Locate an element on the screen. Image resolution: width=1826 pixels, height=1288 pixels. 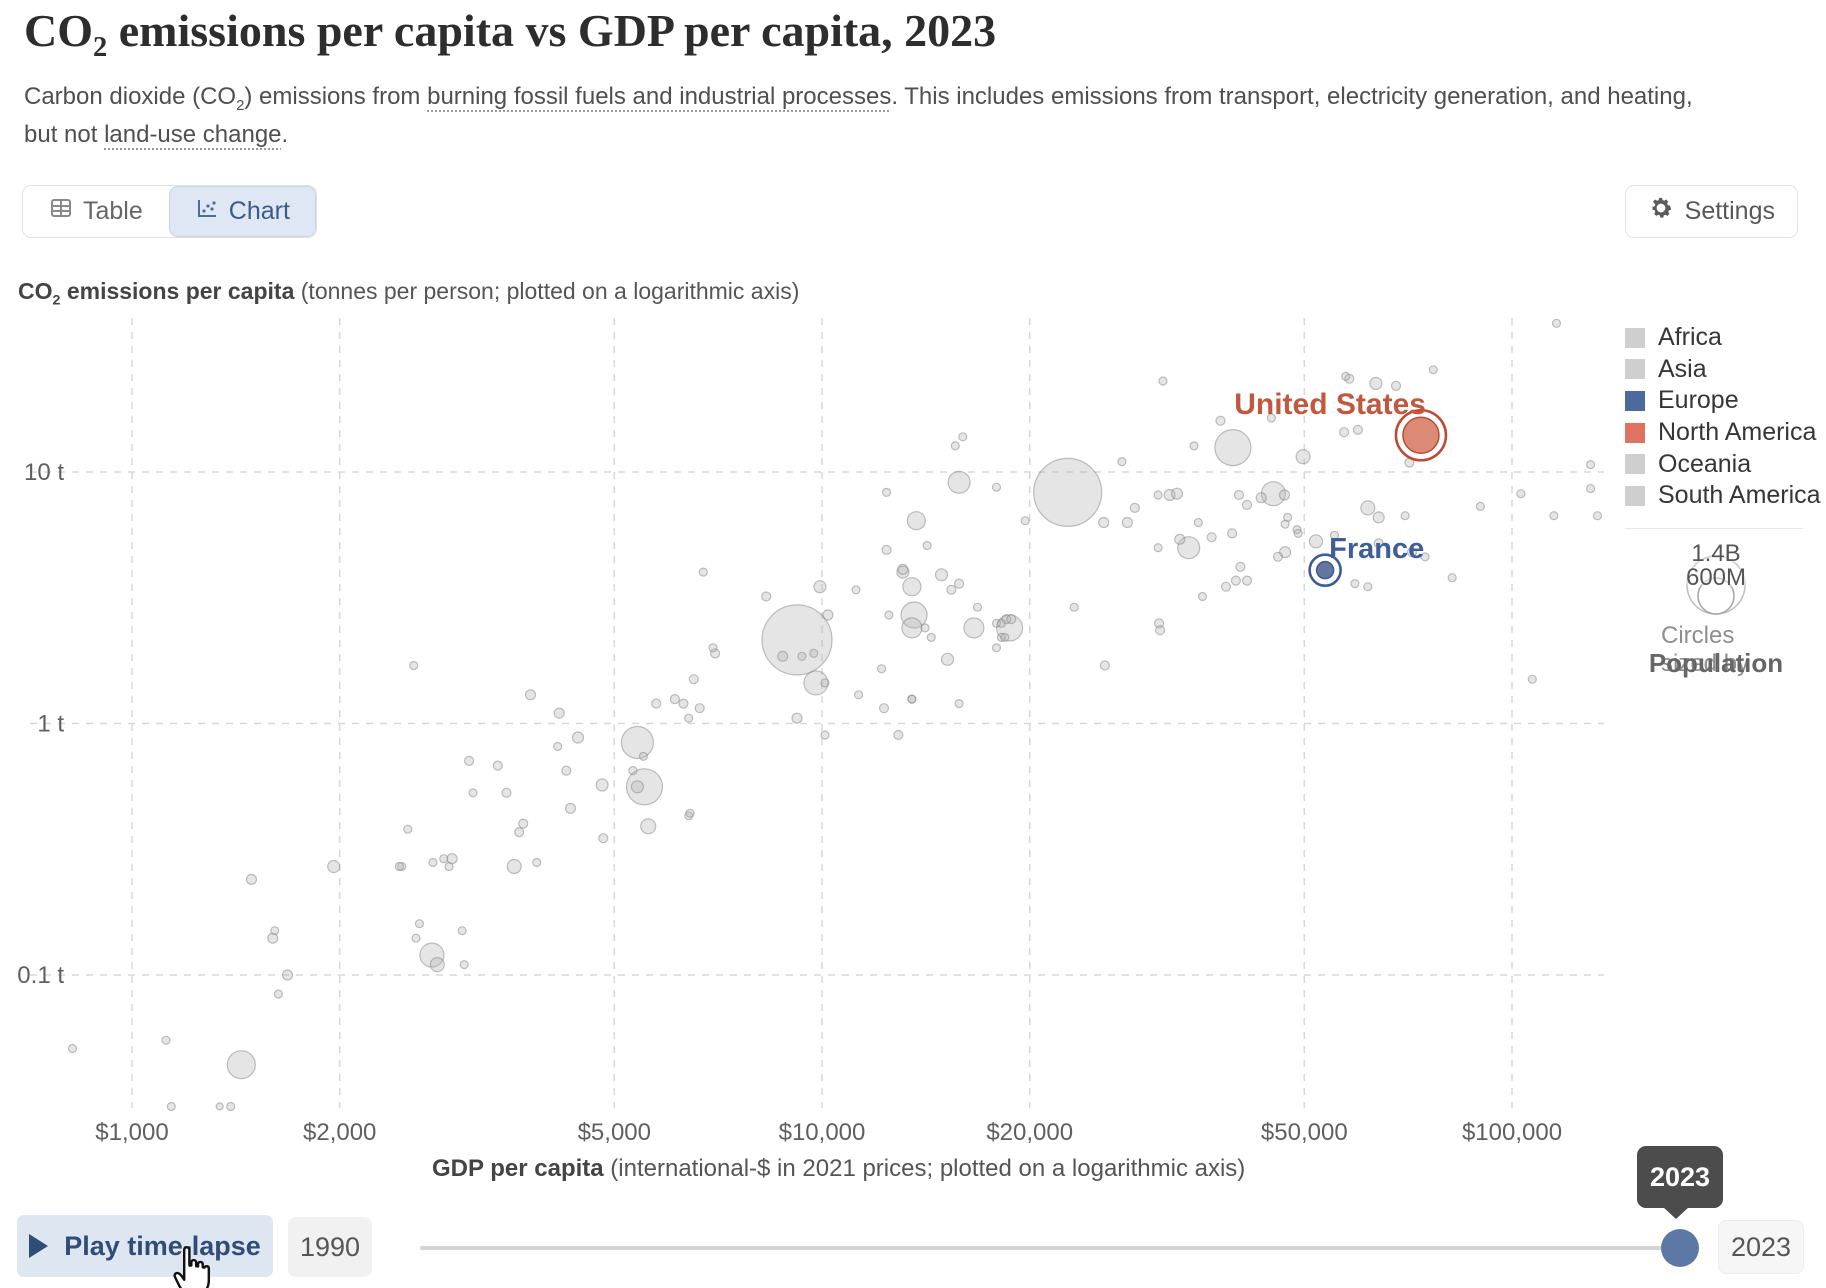
settings-button: Settings is located at coordinates (1711, 211).